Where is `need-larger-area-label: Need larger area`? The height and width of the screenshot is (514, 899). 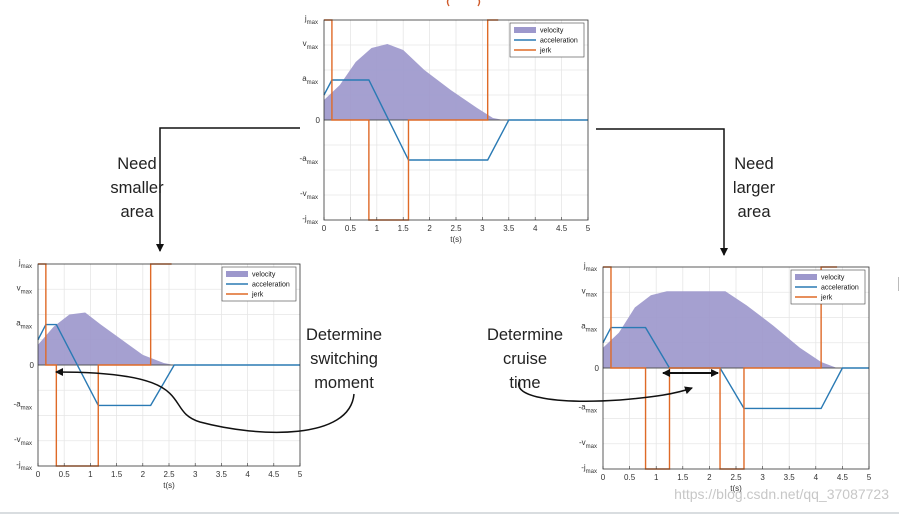
need-larger-area-label: Need larger area is located at coordinates (754, 188).